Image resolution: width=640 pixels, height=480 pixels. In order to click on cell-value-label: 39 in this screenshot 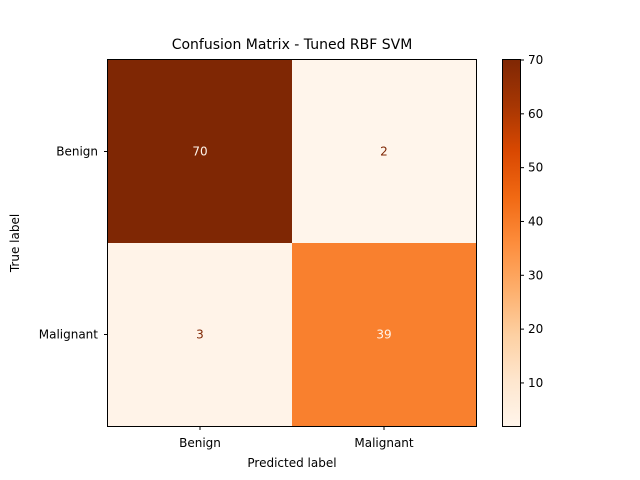, I will do `click(383, 335)`.